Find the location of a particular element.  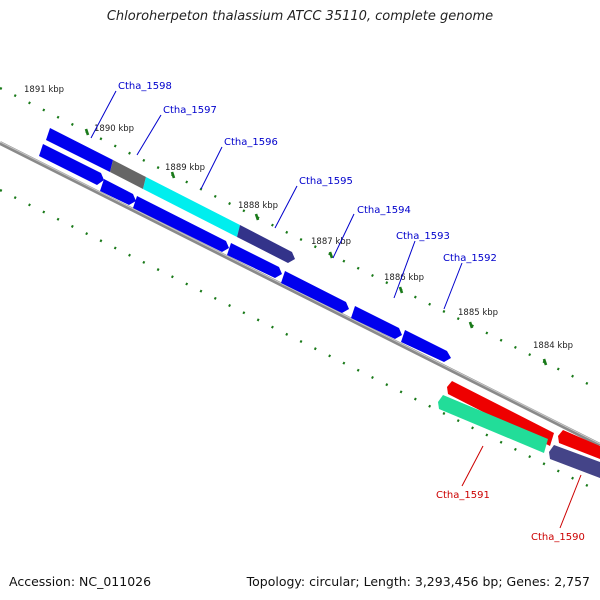

kbp-label: 1884 kbp is located at coordinates (553, 346).